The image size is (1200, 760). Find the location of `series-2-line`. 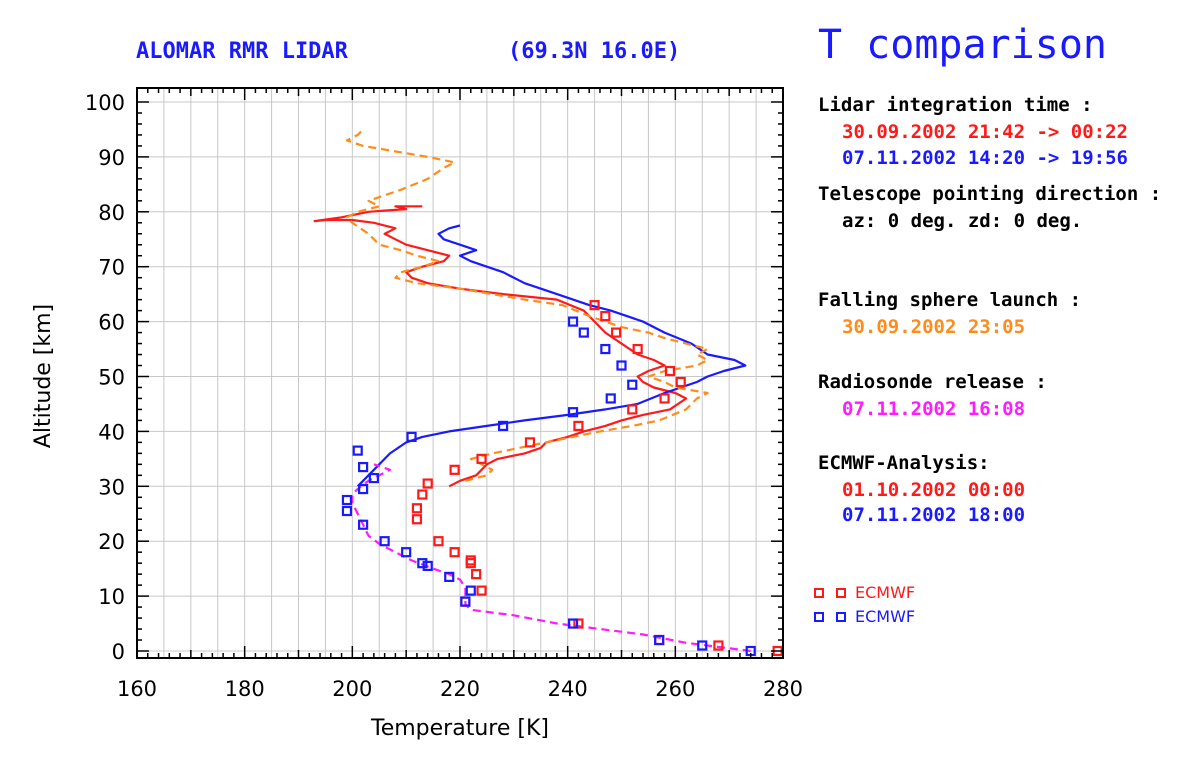

series-2-line is located at coordinates (527, 305).